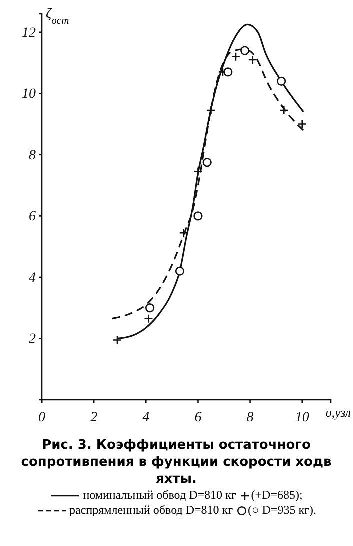 This screenshot has height=546, width=353. Describe the element at coordinates (277, 495) in the screenshot. I see `legend-label: (+D=685);` at that location.